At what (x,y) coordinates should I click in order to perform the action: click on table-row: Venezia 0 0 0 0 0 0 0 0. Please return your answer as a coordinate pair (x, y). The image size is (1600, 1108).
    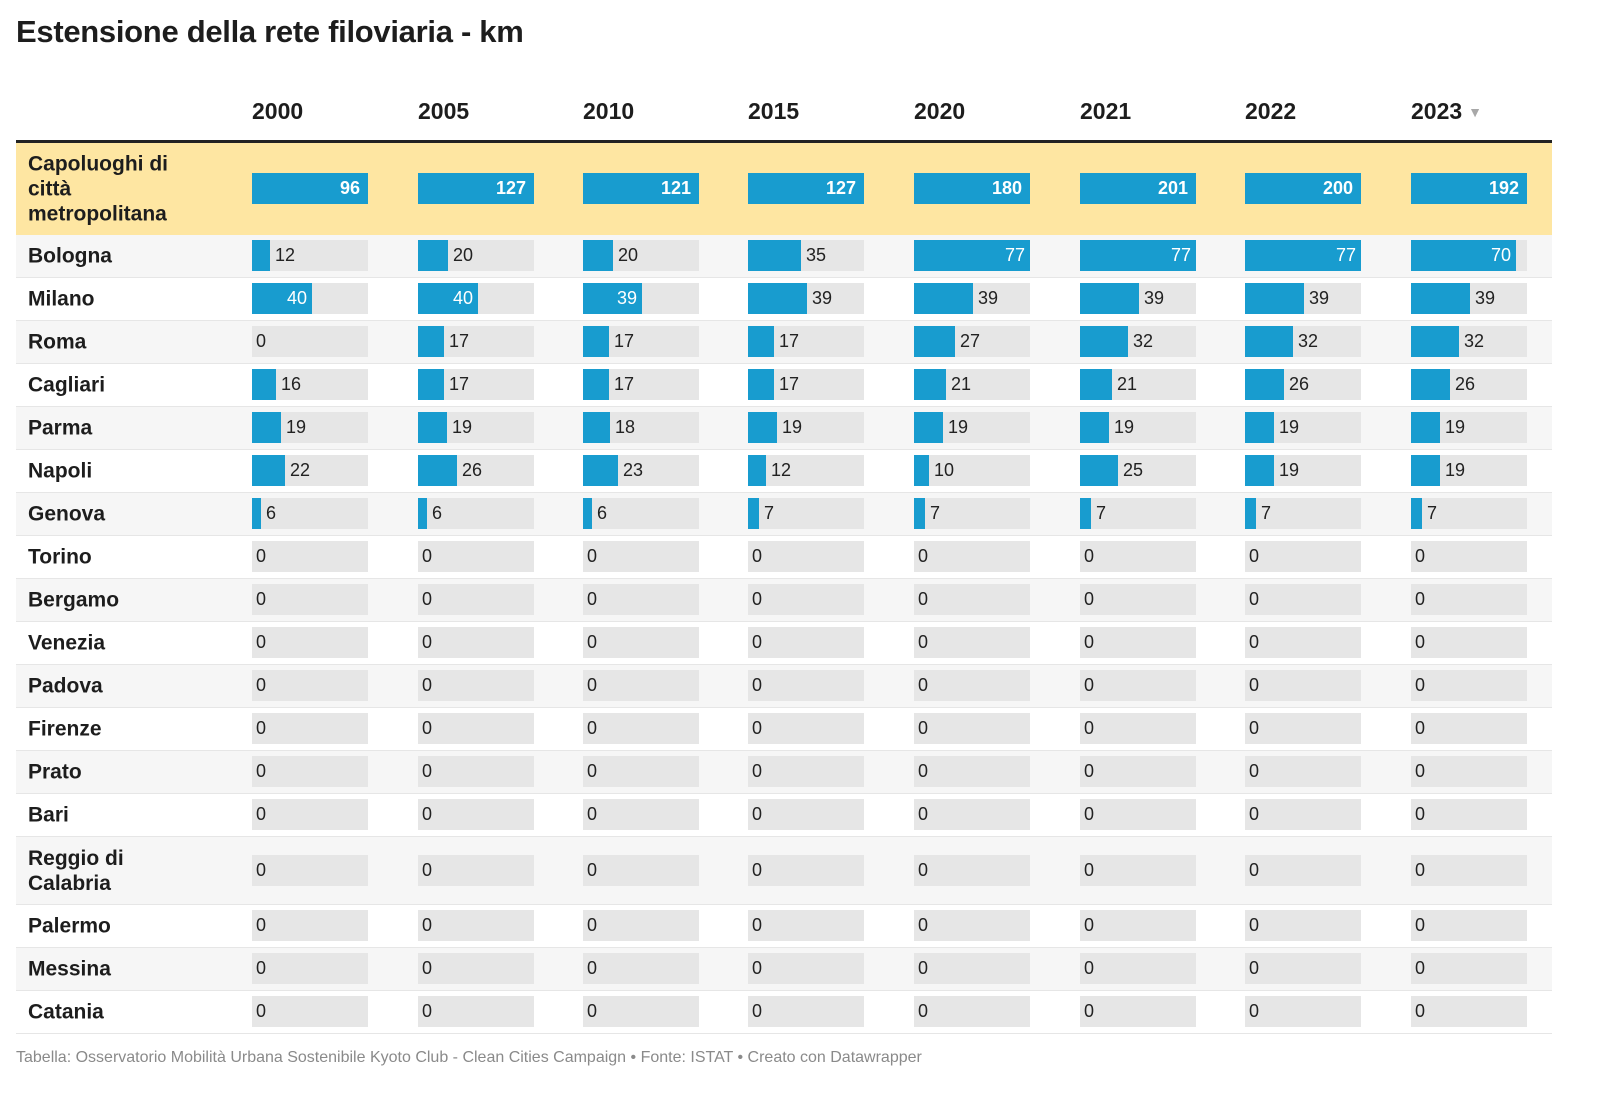
    Looking at the image, I should click on (784, 643).